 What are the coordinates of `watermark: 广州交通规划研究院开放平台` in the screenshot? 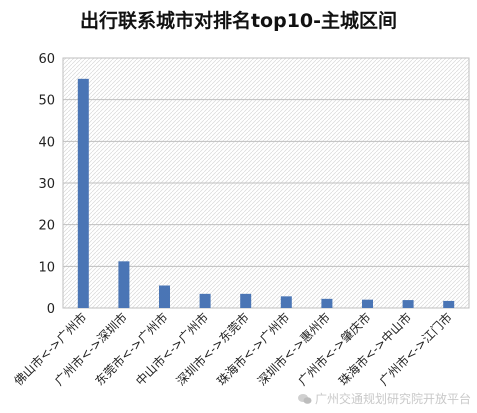 It's located at (384, 398).